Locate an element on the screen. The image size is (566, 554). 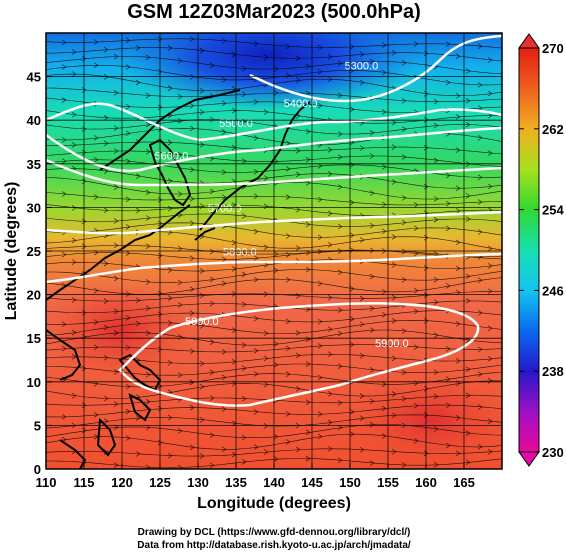
warm-core-east is located at coordinates (421, 419).